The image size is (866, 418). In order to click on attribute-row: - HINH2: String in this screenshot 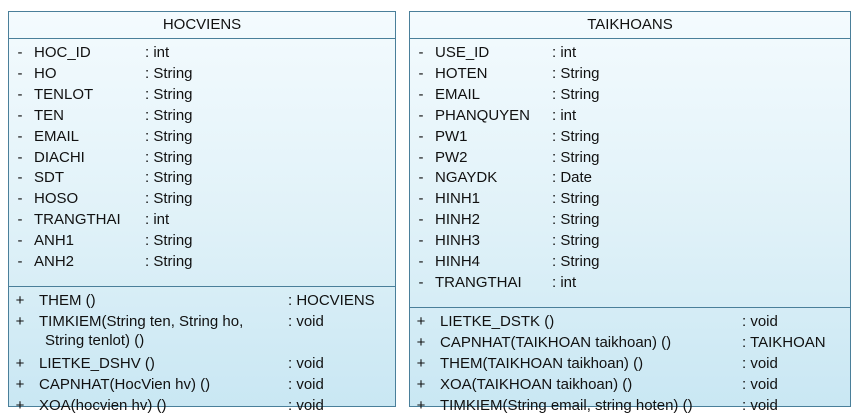, I will do `click(509, 219)`.